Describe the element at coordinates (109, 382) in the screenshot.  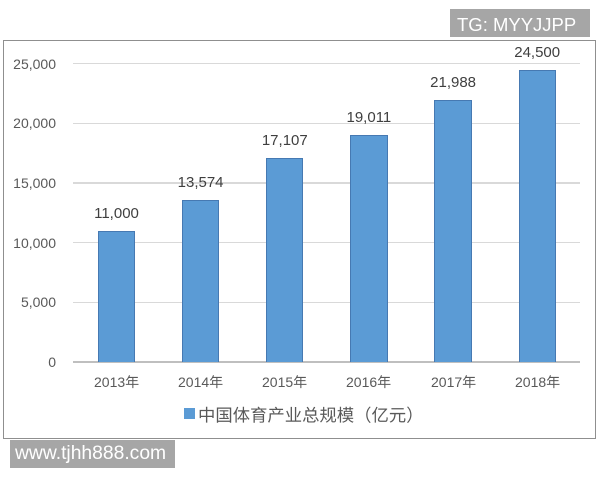
I see `svg-text: 2013` at that location.